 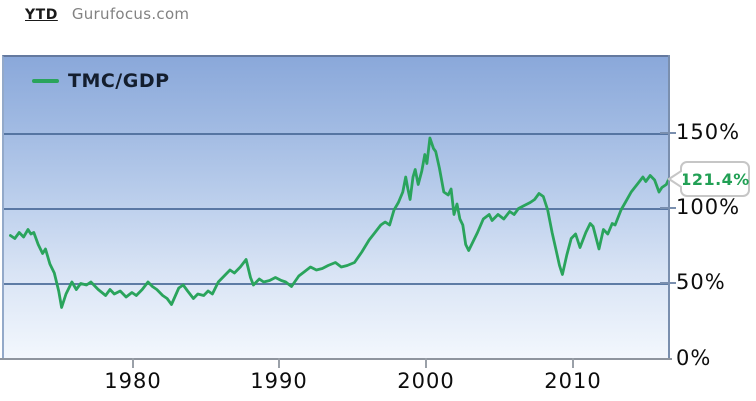 I want to click on header: YTD Gurufocus.com, so click(x=107, y=14).